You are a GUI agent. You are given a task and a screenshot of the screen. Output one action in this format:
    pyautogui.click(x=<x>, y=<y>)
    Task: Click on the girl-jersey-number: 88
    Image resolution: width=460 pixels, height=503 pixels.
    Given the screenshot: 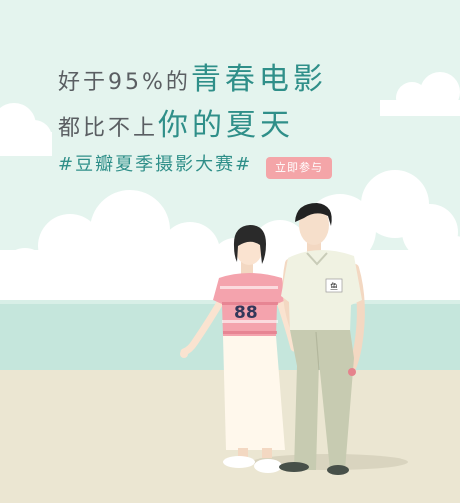 What is the action you would take?
    pyautogui.click(x=246, y=313)
    